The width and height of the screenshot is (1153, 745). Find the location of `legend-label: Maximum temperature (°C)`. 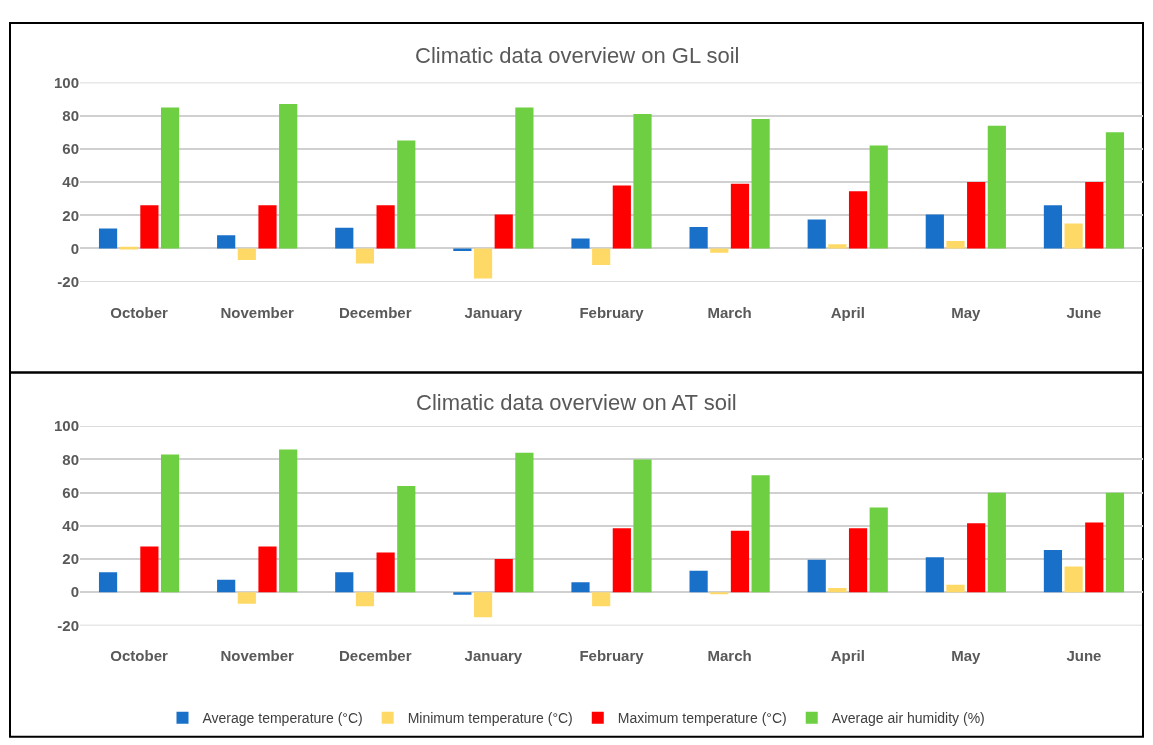

legend-label: Maximum temperature (°C) is located at coordinates (702, 718).